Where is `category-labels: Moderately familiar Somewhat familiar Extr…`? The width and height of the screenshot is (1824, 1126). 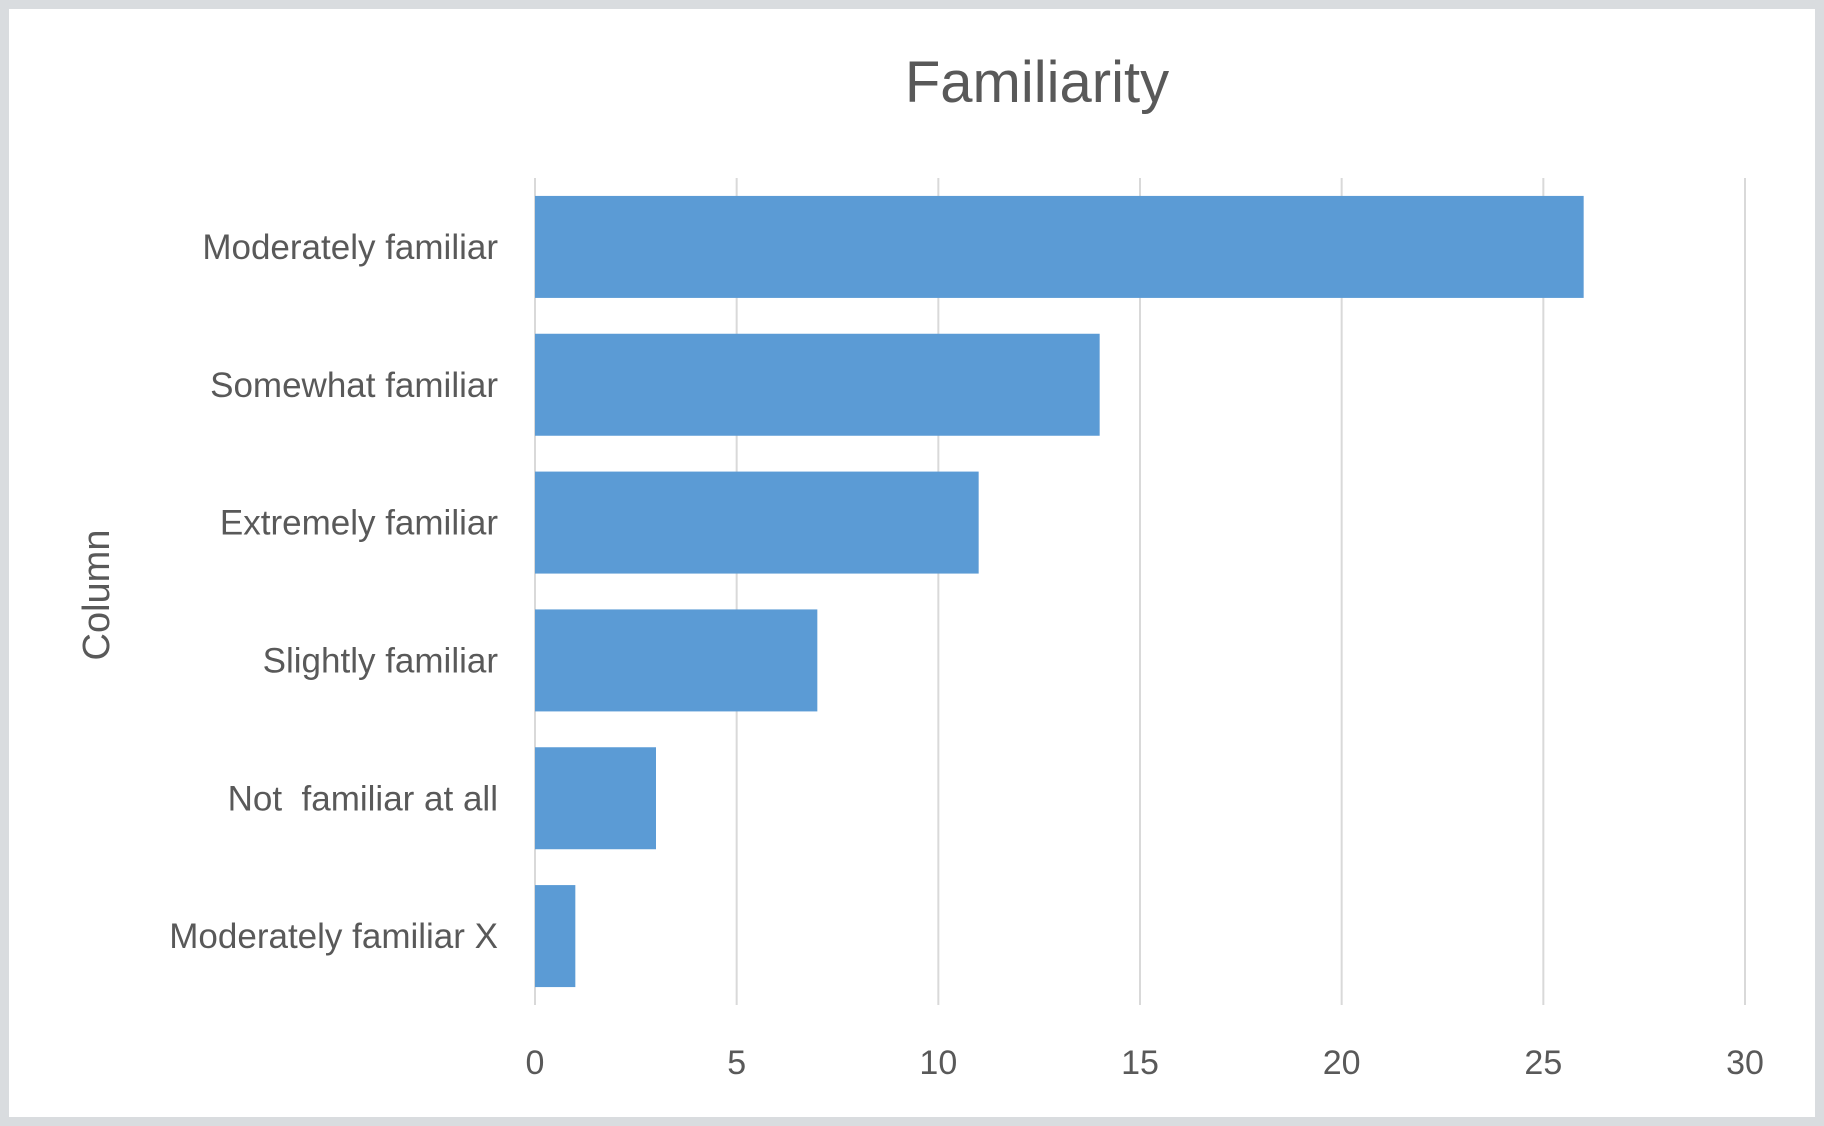 category-labels: Moderately familiar Somewhat familiar Extr… is located at coordinates (333, 592).